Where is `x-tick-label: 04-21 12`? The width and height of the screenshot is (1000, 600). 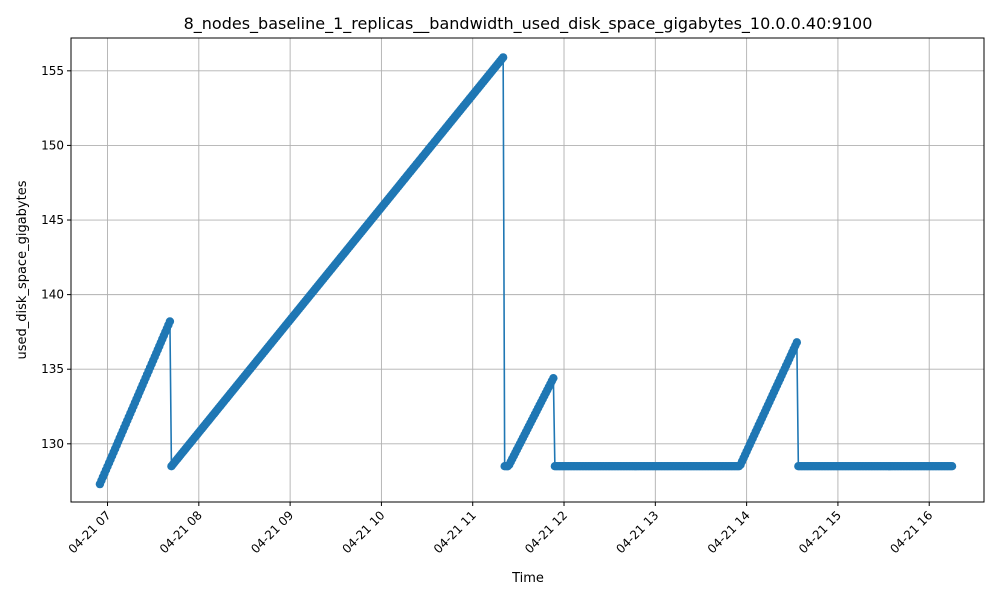 x-tick-label: 04-21 12 is located at coordinates (546, 532).